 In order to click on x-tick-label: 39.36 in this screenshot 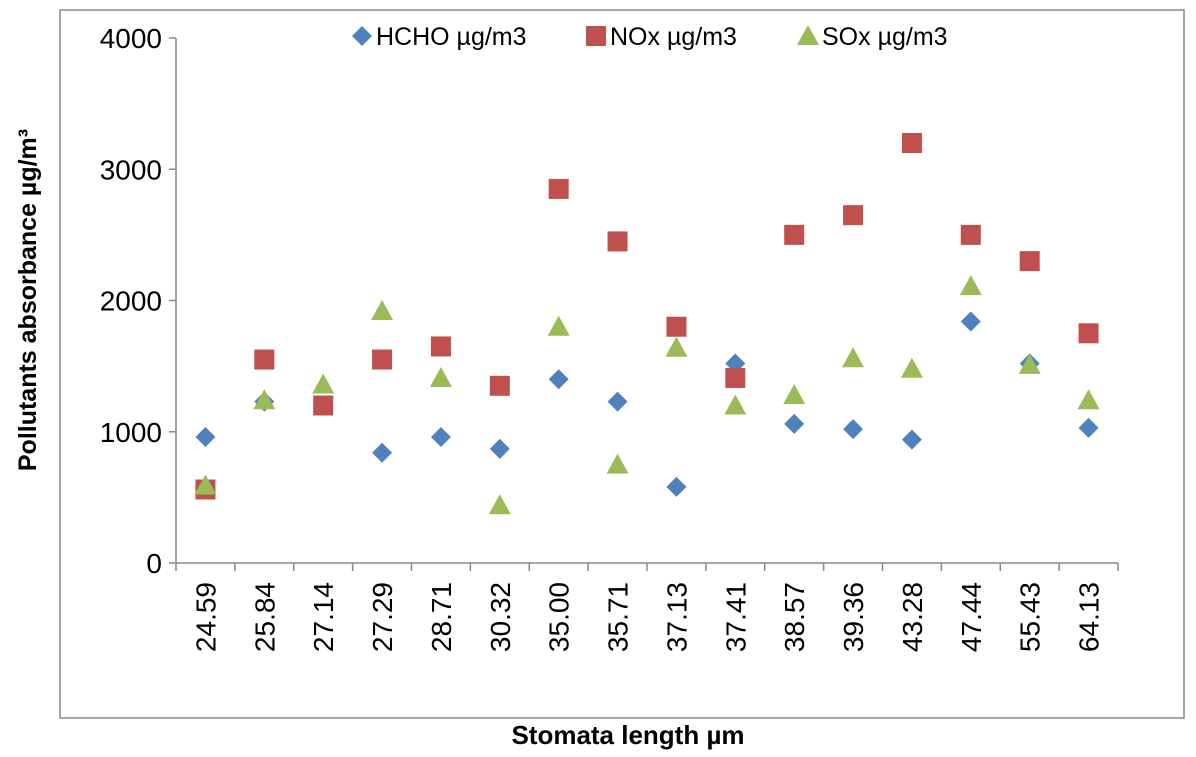, I will do `click(853, 617)`.